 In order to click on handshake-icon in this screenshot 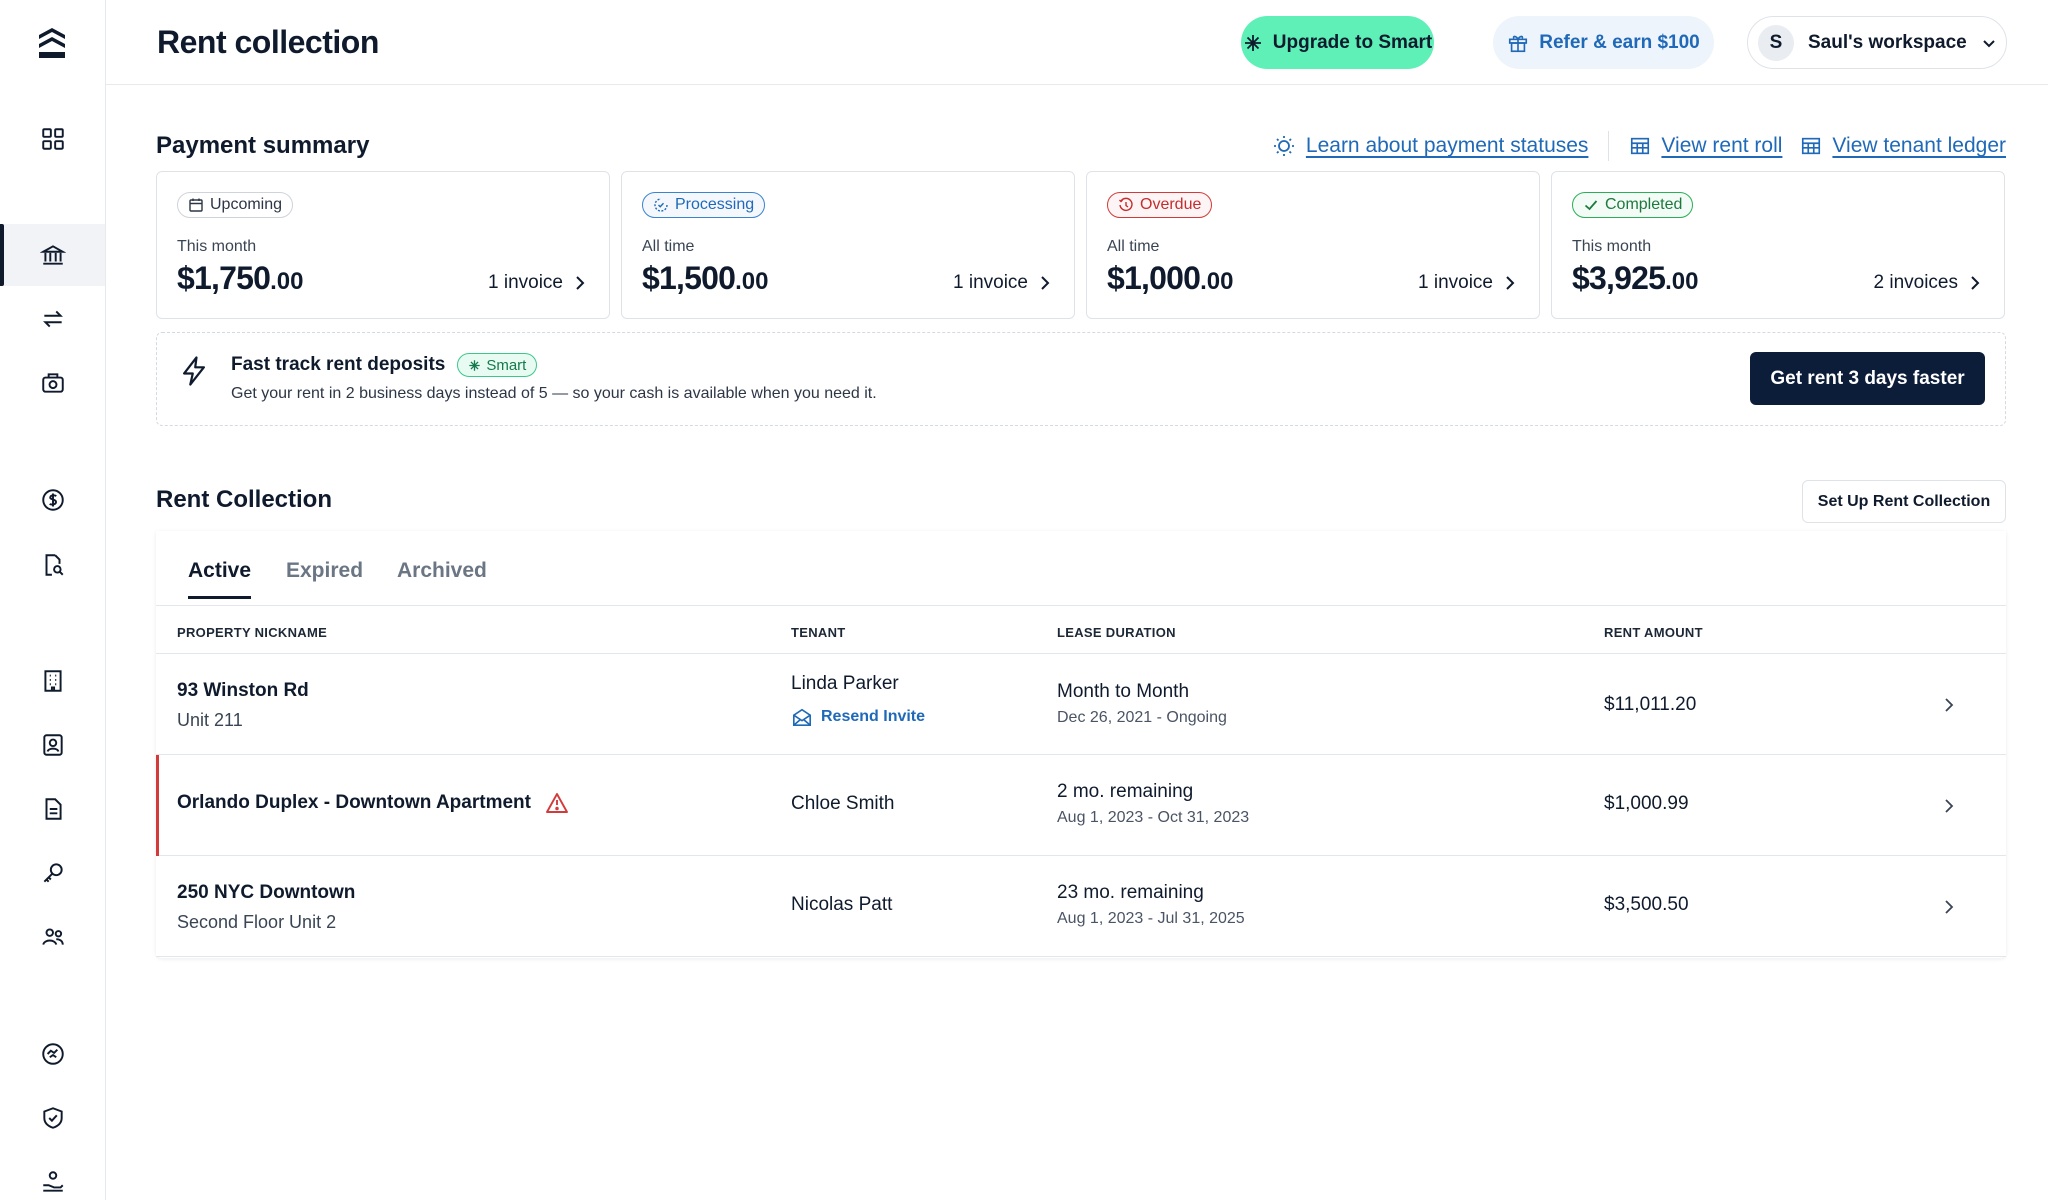, I will do `click(52, 1054)`.